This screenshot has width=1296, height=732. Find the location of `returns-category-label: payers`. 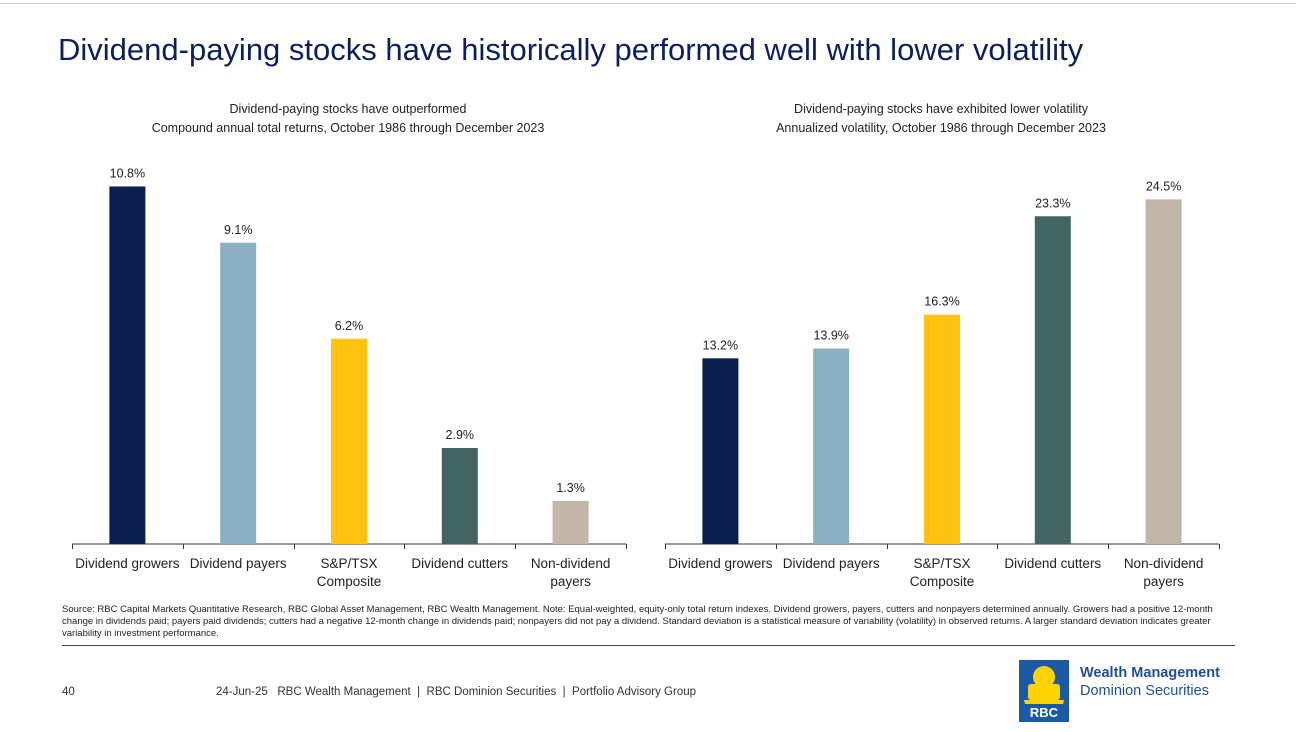

returns-category-label: payers is located at coordinates (570, 581).